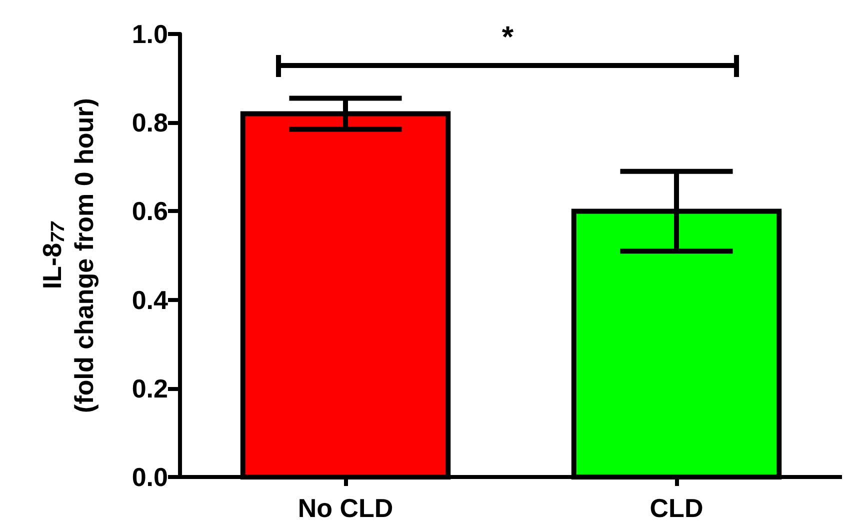 Image resolution: width=850 pixels, height=531 pixels. I want to click on annotation: *, so click(507, 37).